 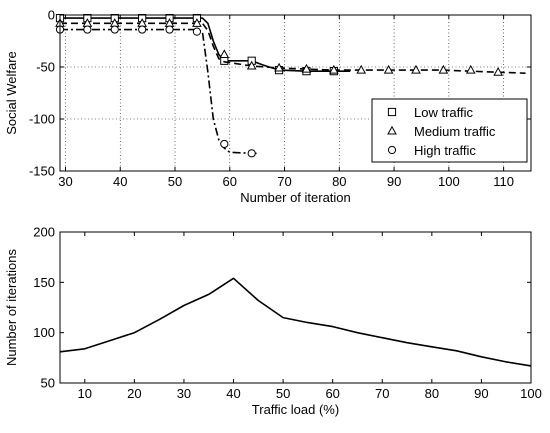 I want to click on y-tick-label: 0, so click(x=51, y=15).